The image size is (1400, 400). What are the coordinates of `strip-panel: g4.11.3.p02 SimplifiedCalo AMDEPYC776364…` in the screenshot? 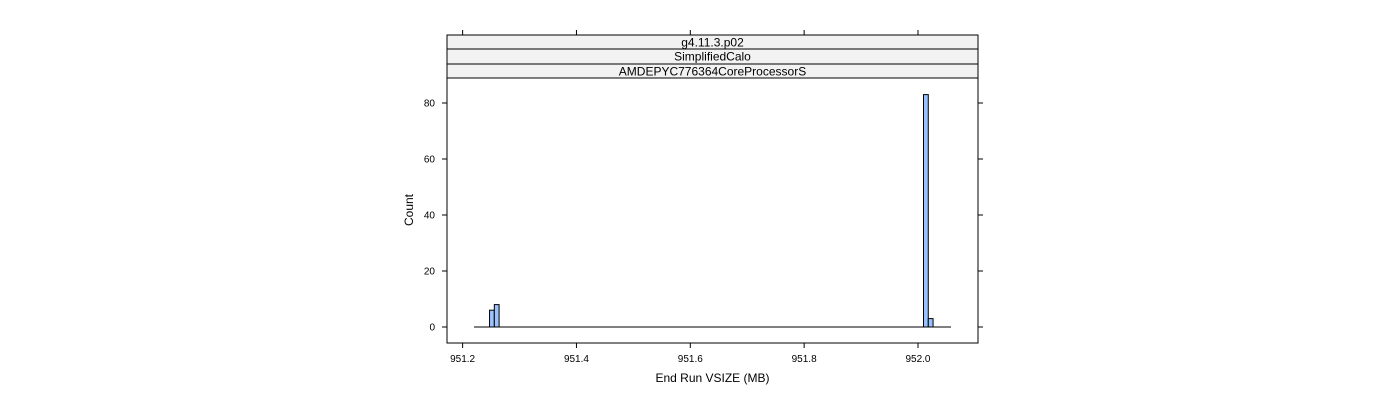 It's located at (712, 56).